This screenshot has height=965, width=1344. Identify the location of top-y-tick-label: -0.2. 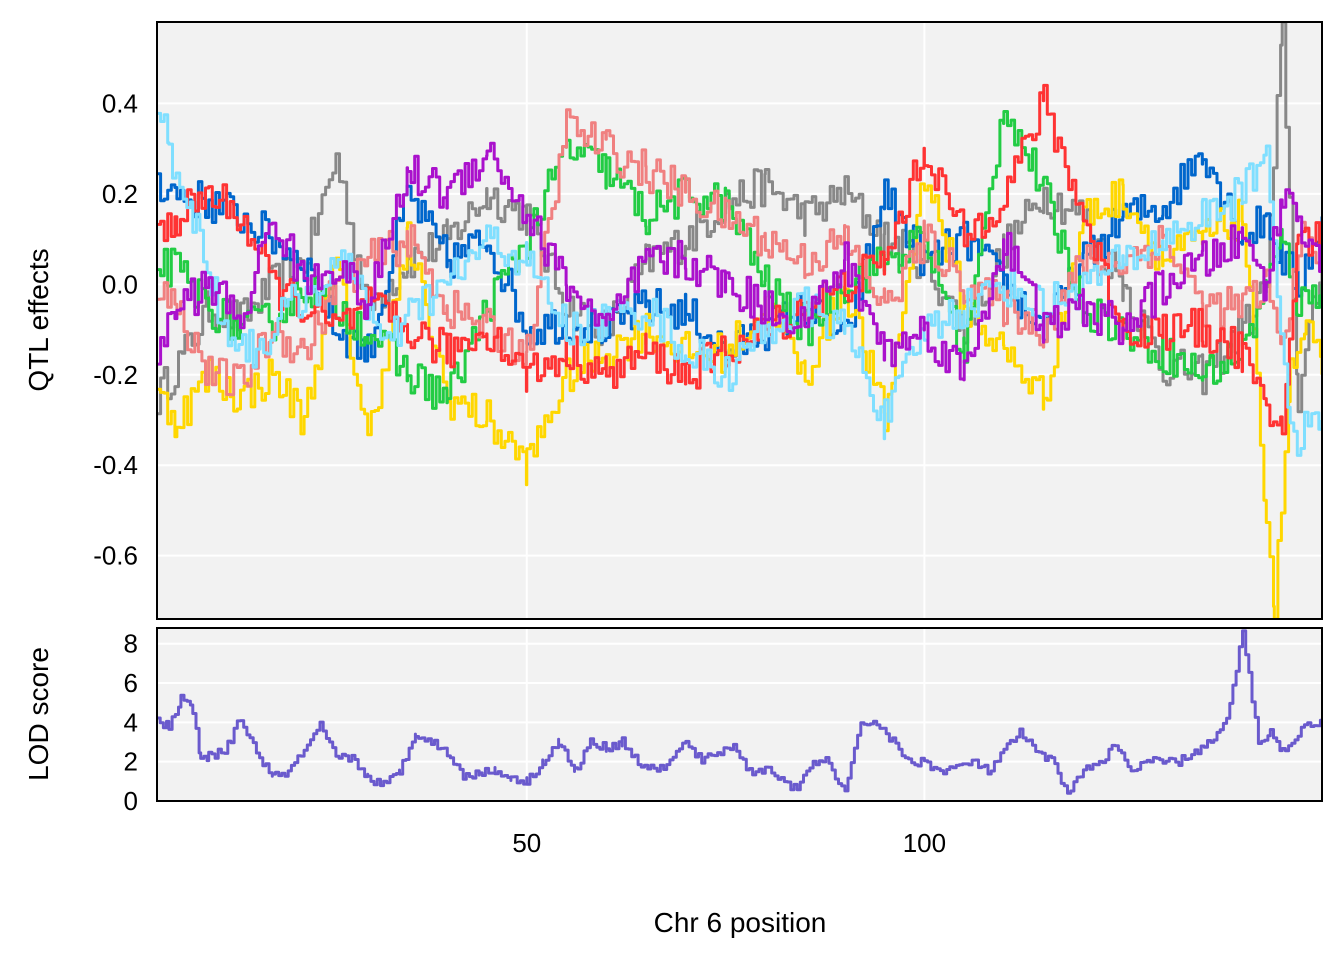
(115, 375).